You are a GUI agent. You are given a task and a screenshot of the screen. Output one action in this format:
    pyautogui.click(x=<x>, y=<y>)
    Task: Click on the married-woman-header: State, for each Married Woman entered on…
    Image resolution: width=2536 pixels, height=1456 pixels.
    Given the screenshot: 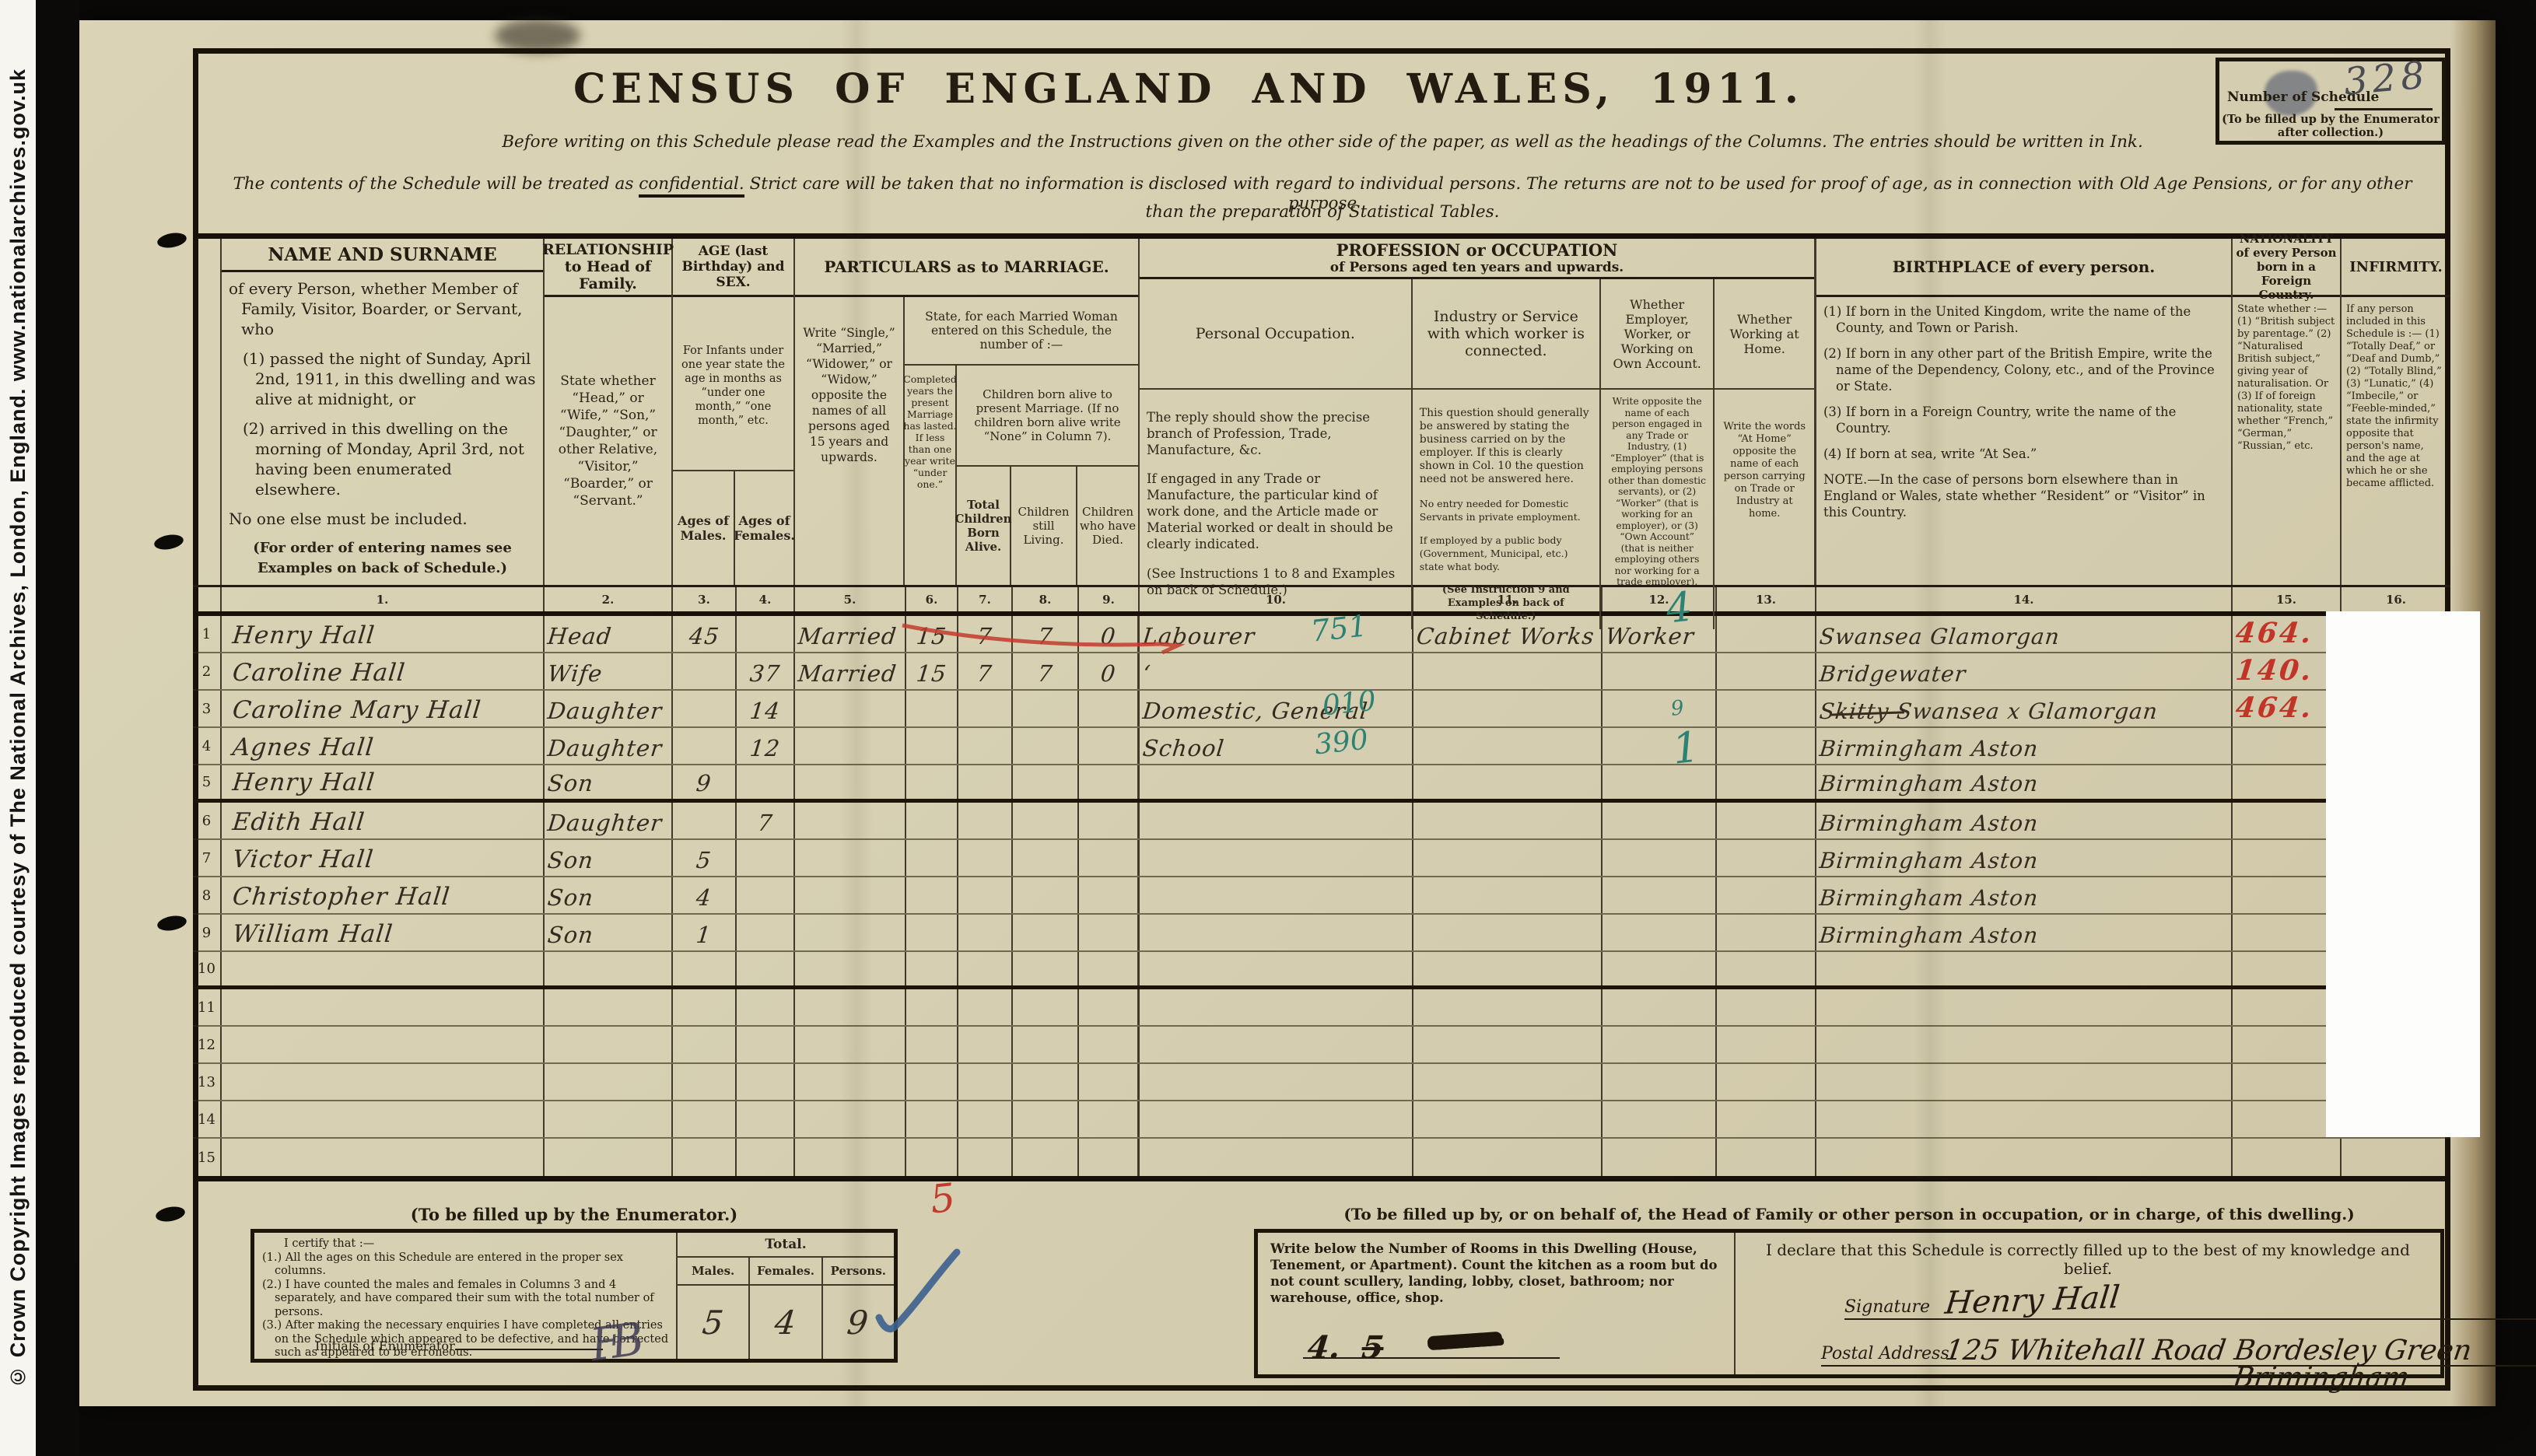 What is the action you would take?
    pyautogui.click(x=1021, y=331)
    